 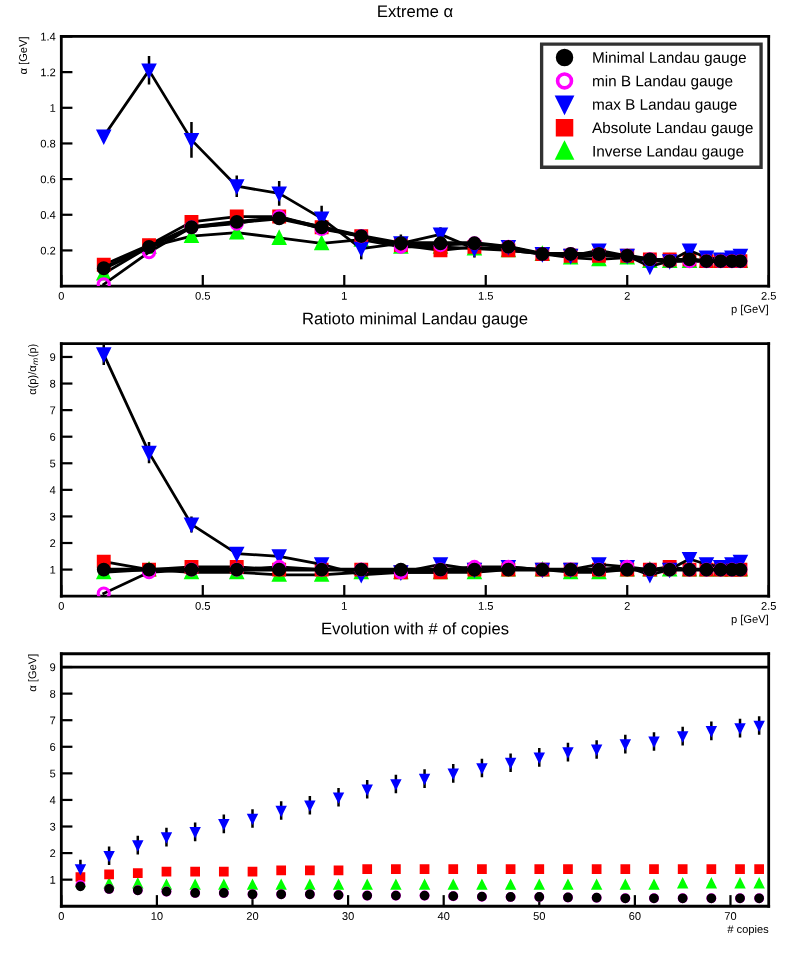 I want to click on chart-title: Evolution with # of copies, so click(x=415, y=630).